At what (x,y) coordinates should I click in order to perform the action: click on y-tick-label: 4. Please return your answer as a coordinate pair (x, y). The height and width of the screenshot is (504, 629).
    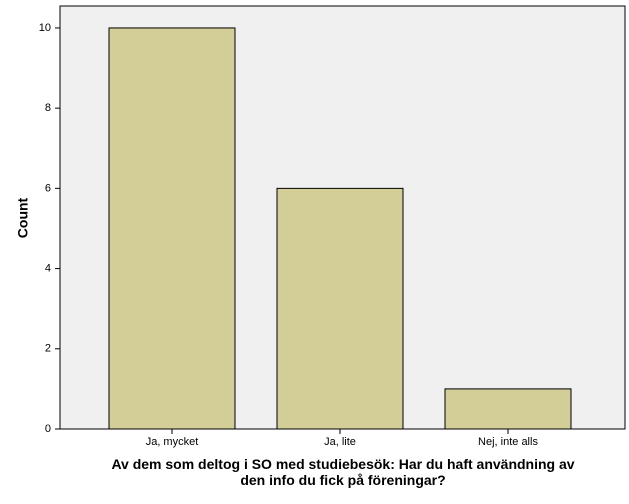
    Looking at the image, I should click on (48, 268).